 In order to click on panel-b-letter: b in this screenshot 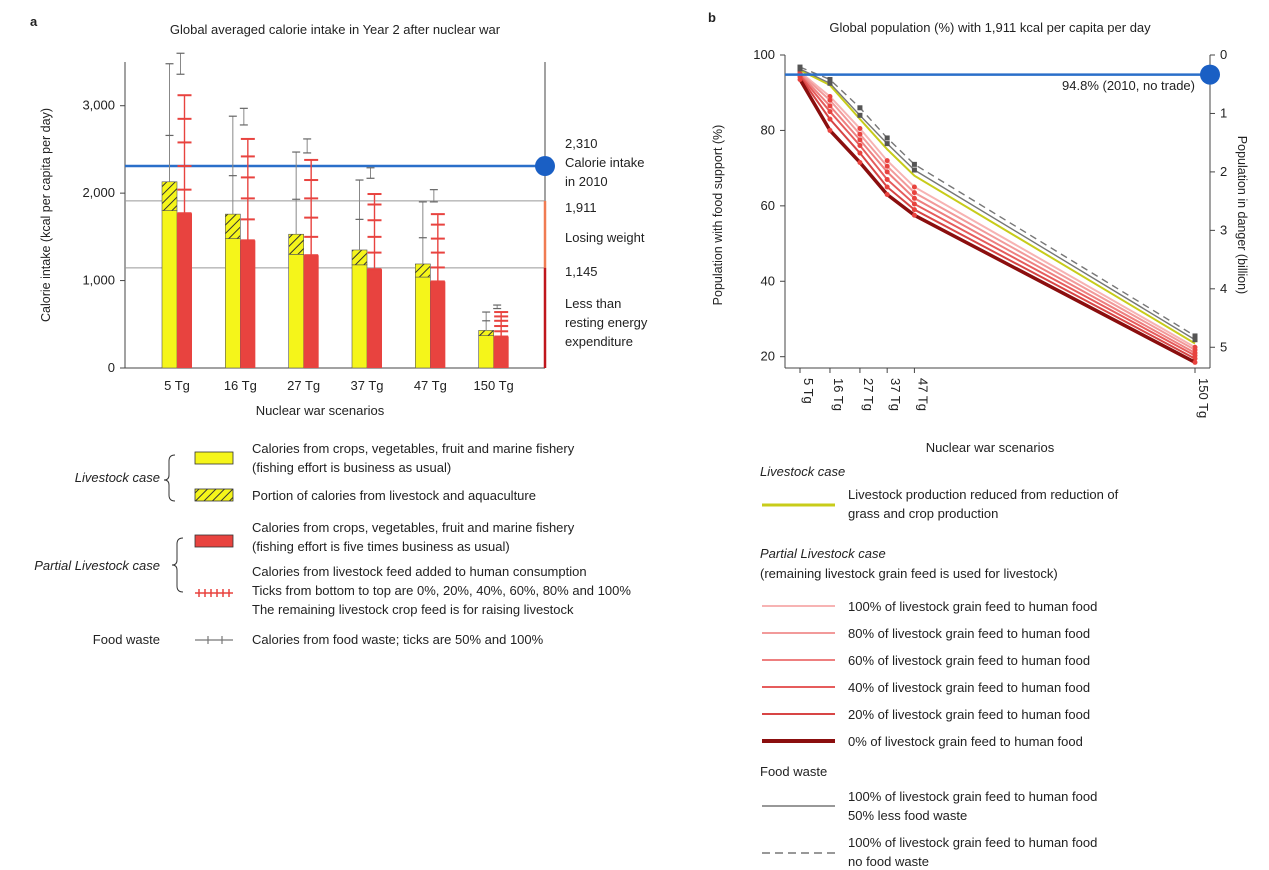, I will do `click(712, 17)`.